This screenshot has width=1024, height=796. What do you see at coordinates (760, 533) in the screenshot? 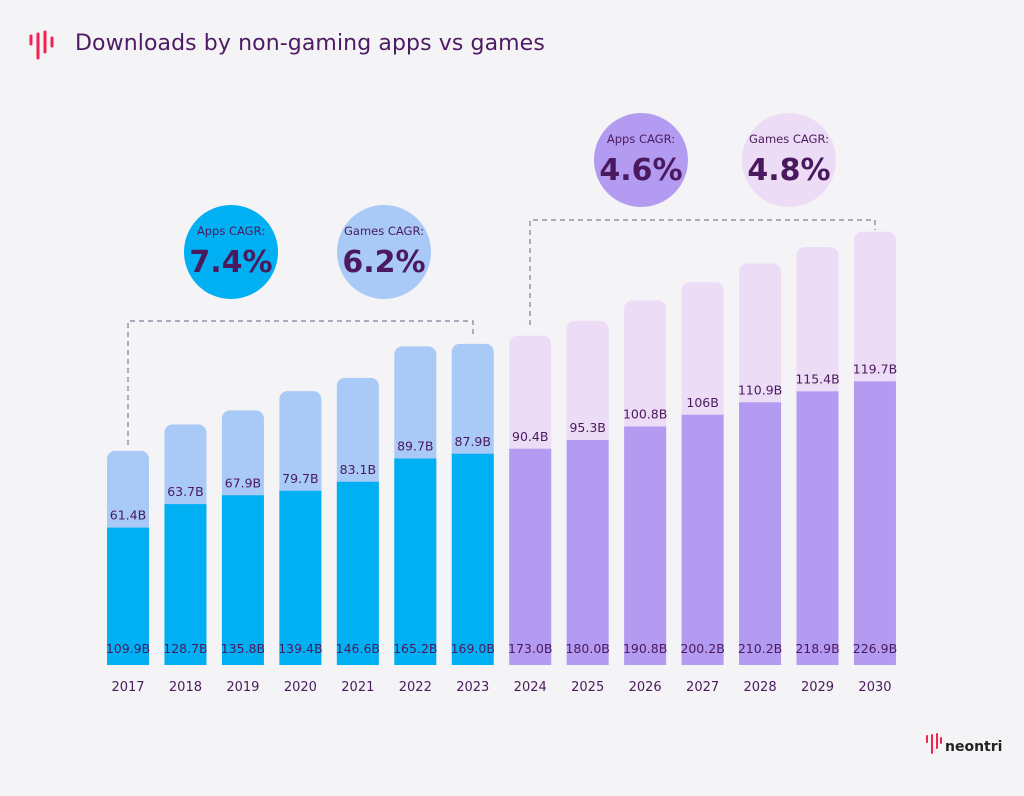
I see `bar-apps-2028` at bounding box center [760, 533].